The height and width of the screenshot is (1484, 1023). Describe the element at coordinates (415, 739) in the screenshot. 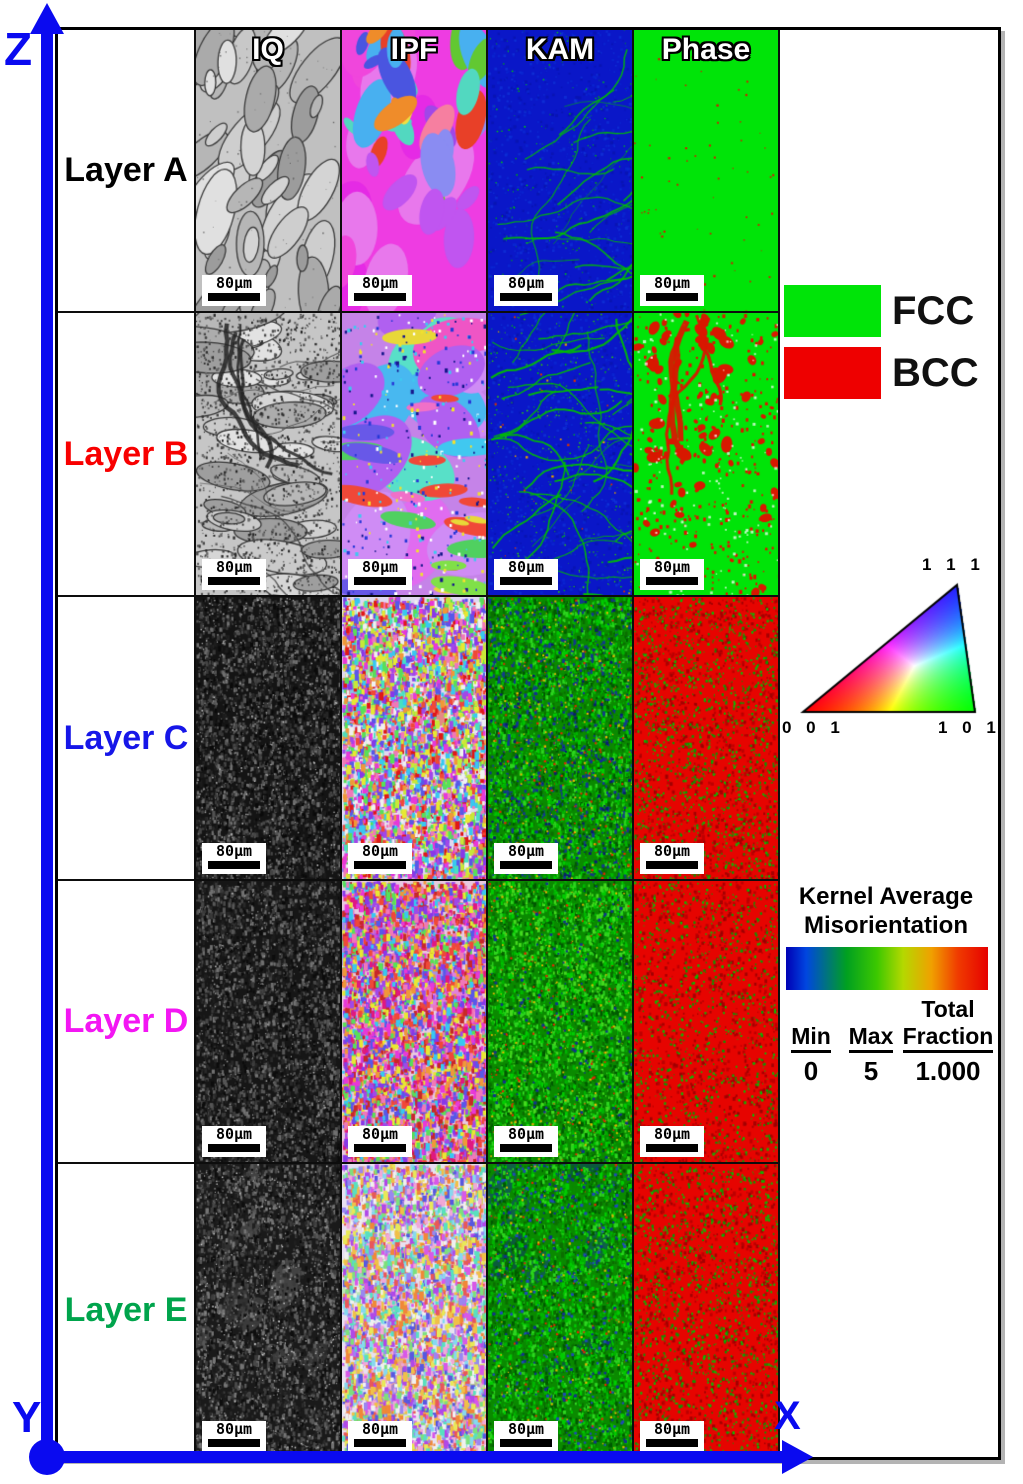

I see `micrograph-layer-c-ipf: 80μm` at that location.